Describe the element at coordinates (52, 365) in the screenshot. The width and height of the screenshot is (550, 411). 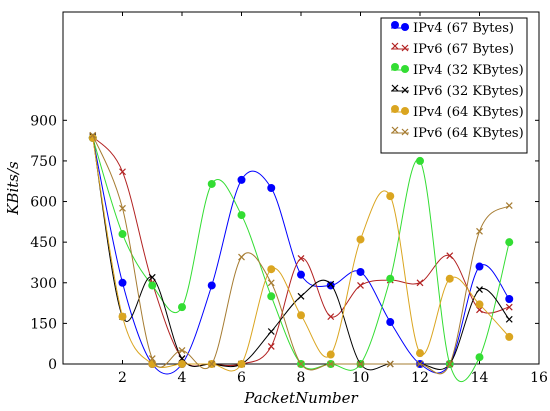
I see `y-tick-label: 0` at that location.